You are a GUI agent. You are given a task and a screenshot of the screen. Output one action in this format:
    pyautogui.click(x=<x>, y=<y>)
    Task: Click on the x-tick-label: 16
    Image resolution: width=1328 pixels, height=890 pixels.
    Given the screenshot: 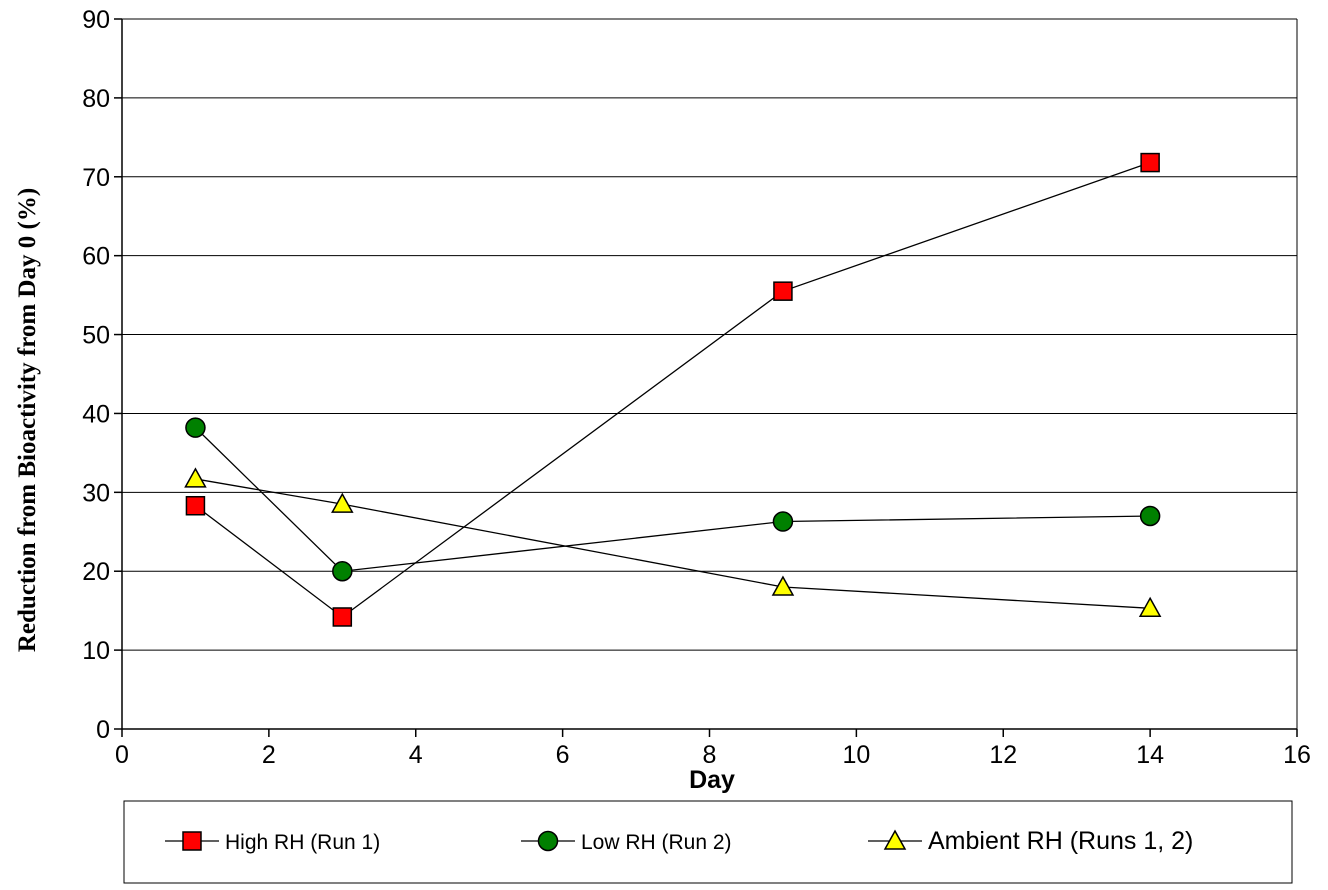 What is the action you would take?
    pyautogui.click(x=1297, y=755)
    